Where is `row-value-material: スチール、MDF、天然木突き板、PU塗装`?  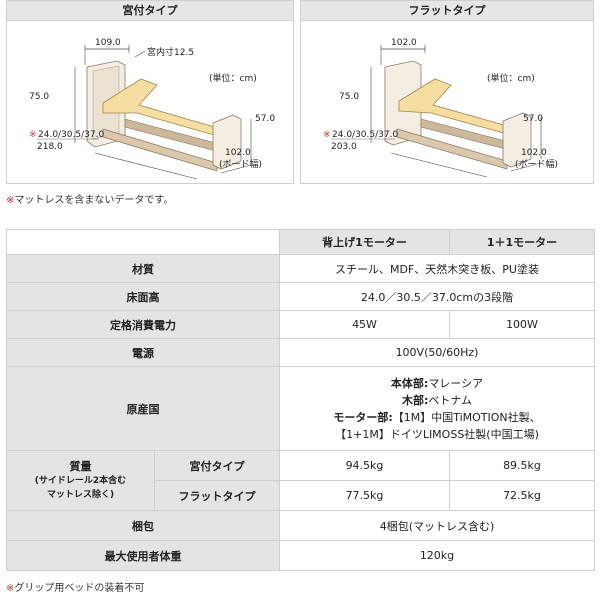 row-value-material: スチール、MDF、天然木突き板、PU塗装 is located at coordinates (437, 268).